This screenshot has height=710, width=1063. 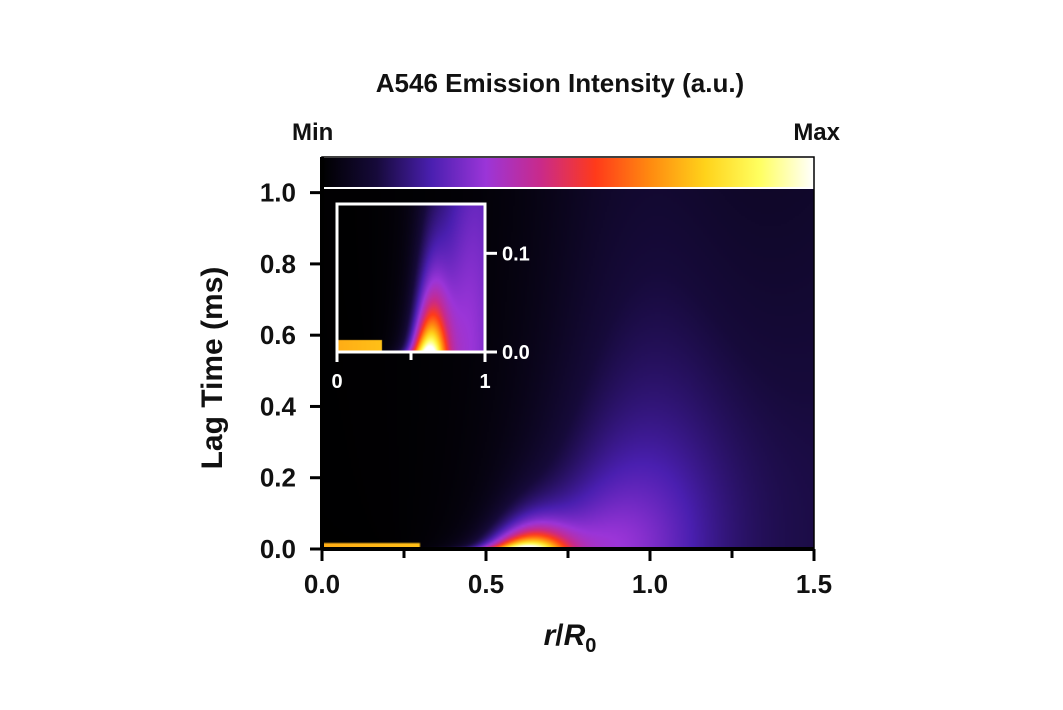 What do you see at coordinates (278, 478) in the screenshot?
I see `y-tick-label: 0.2` at bounding box center [278, 478].